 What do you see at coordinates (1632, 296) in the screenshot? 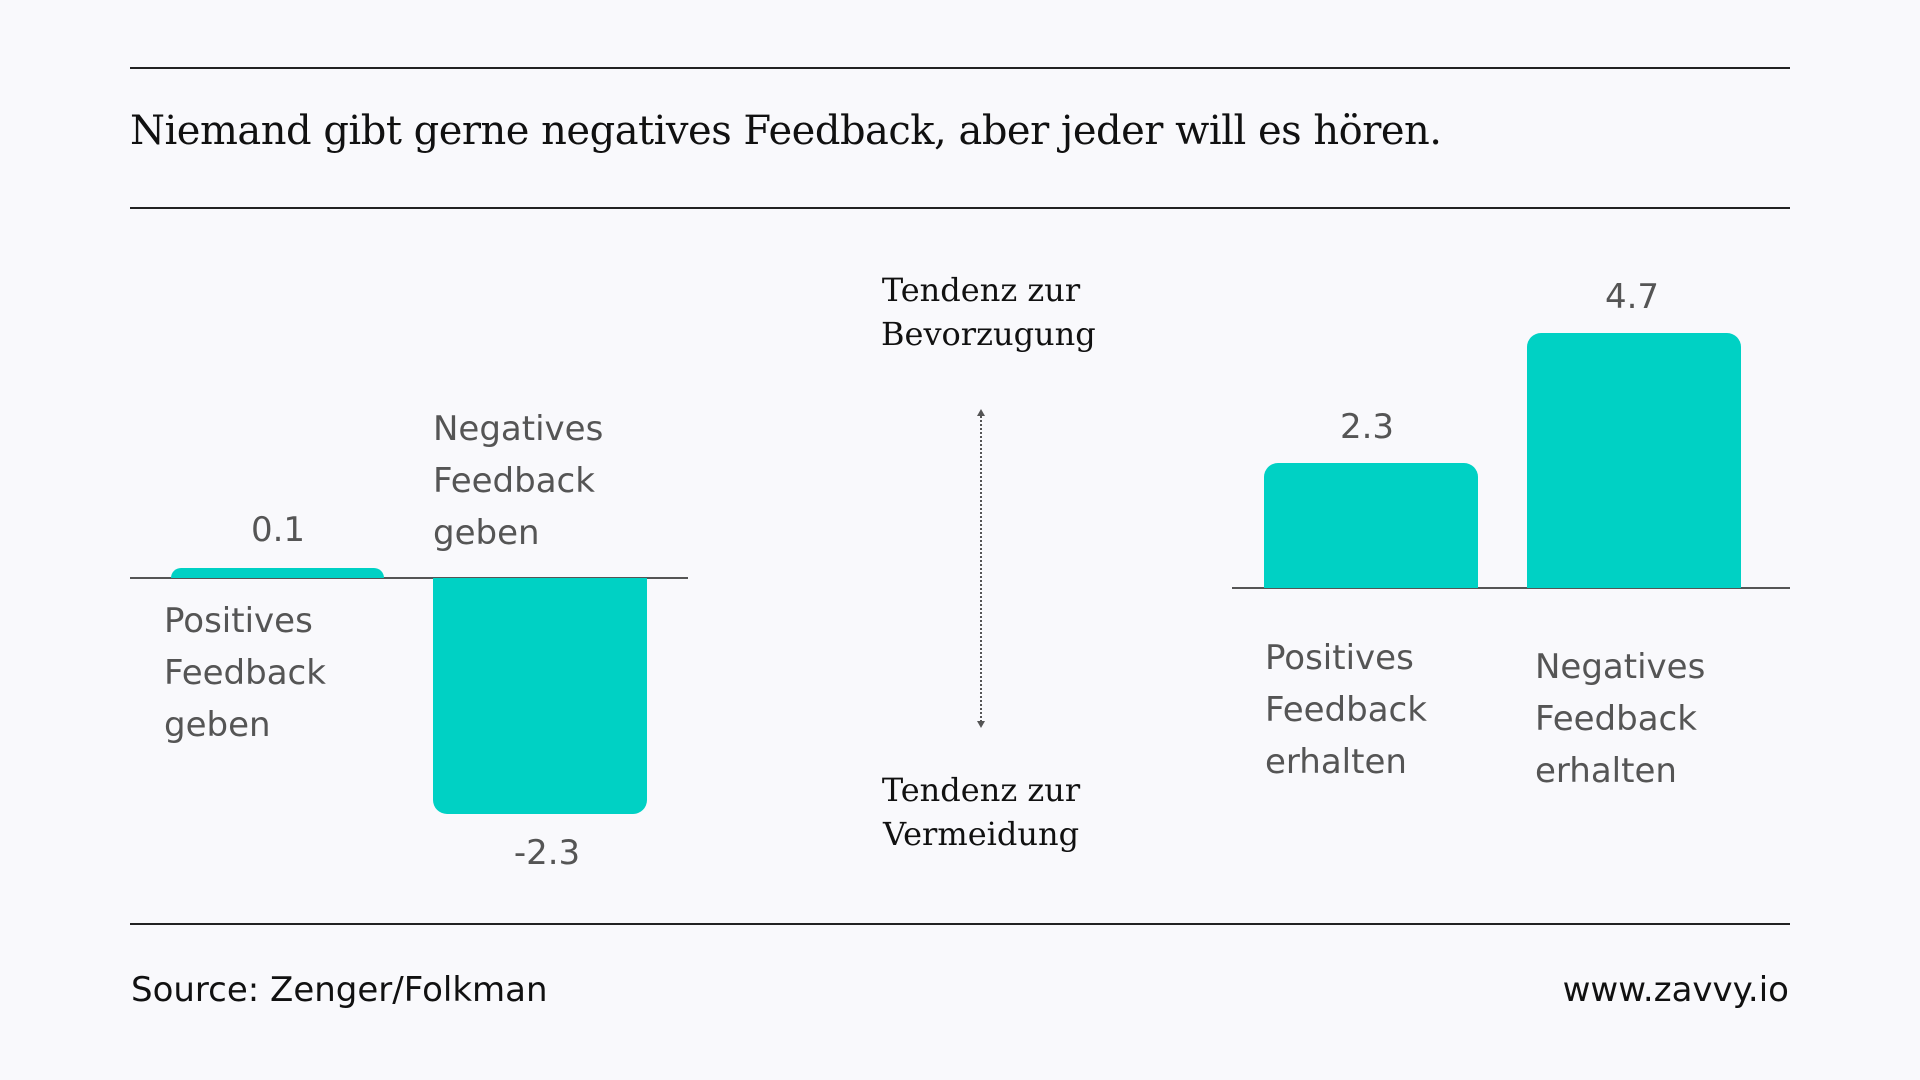
I see `value-label-negative-receive: 4.7` at bounding box center [1632, 296].